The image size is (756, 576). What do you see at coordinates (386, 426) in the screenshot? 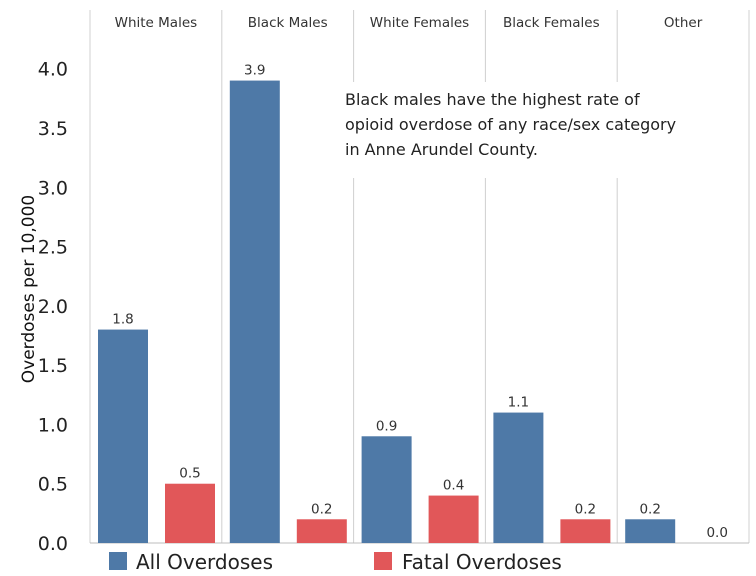
I see `data-label: 0.9` at bounding box center [386, 426].